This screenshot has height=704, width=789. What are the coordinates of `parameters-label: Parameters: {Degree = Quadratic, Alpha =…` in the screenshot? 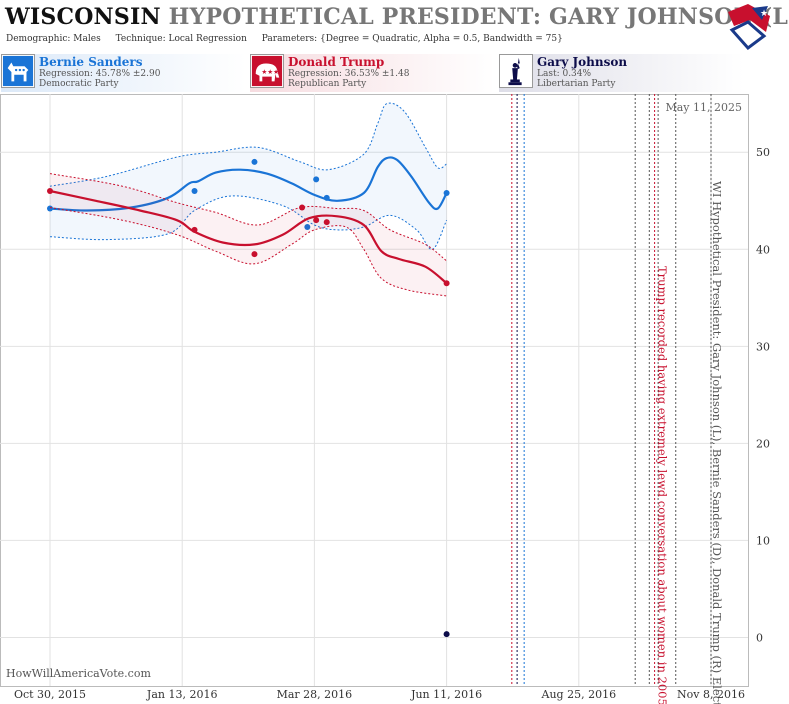 It's located at (412, 39).